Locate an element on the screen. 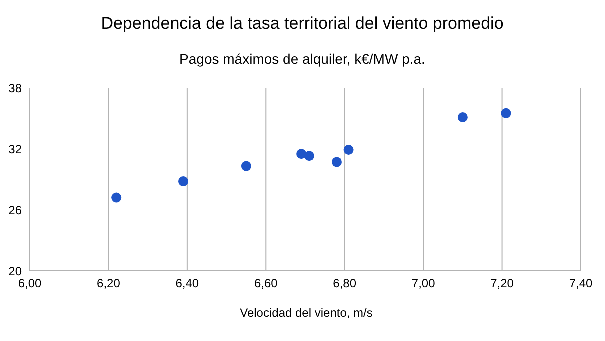 The width and height of the screenshot is (605, 341). chart-subtitle: Pagos máximos de alquiler, k€/MW p.a. is located at coordinates (302, 59).